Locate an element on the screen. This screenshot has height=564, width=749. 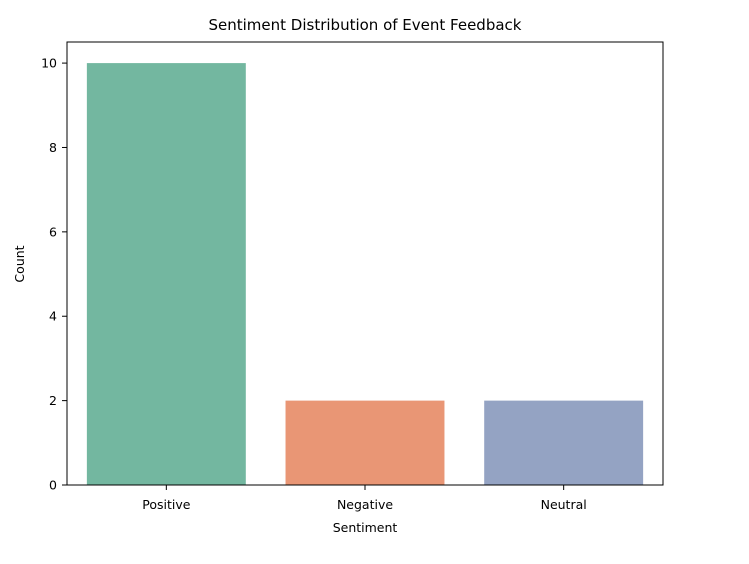
y-tick-label: 6 is located at coordinates (53, 231).